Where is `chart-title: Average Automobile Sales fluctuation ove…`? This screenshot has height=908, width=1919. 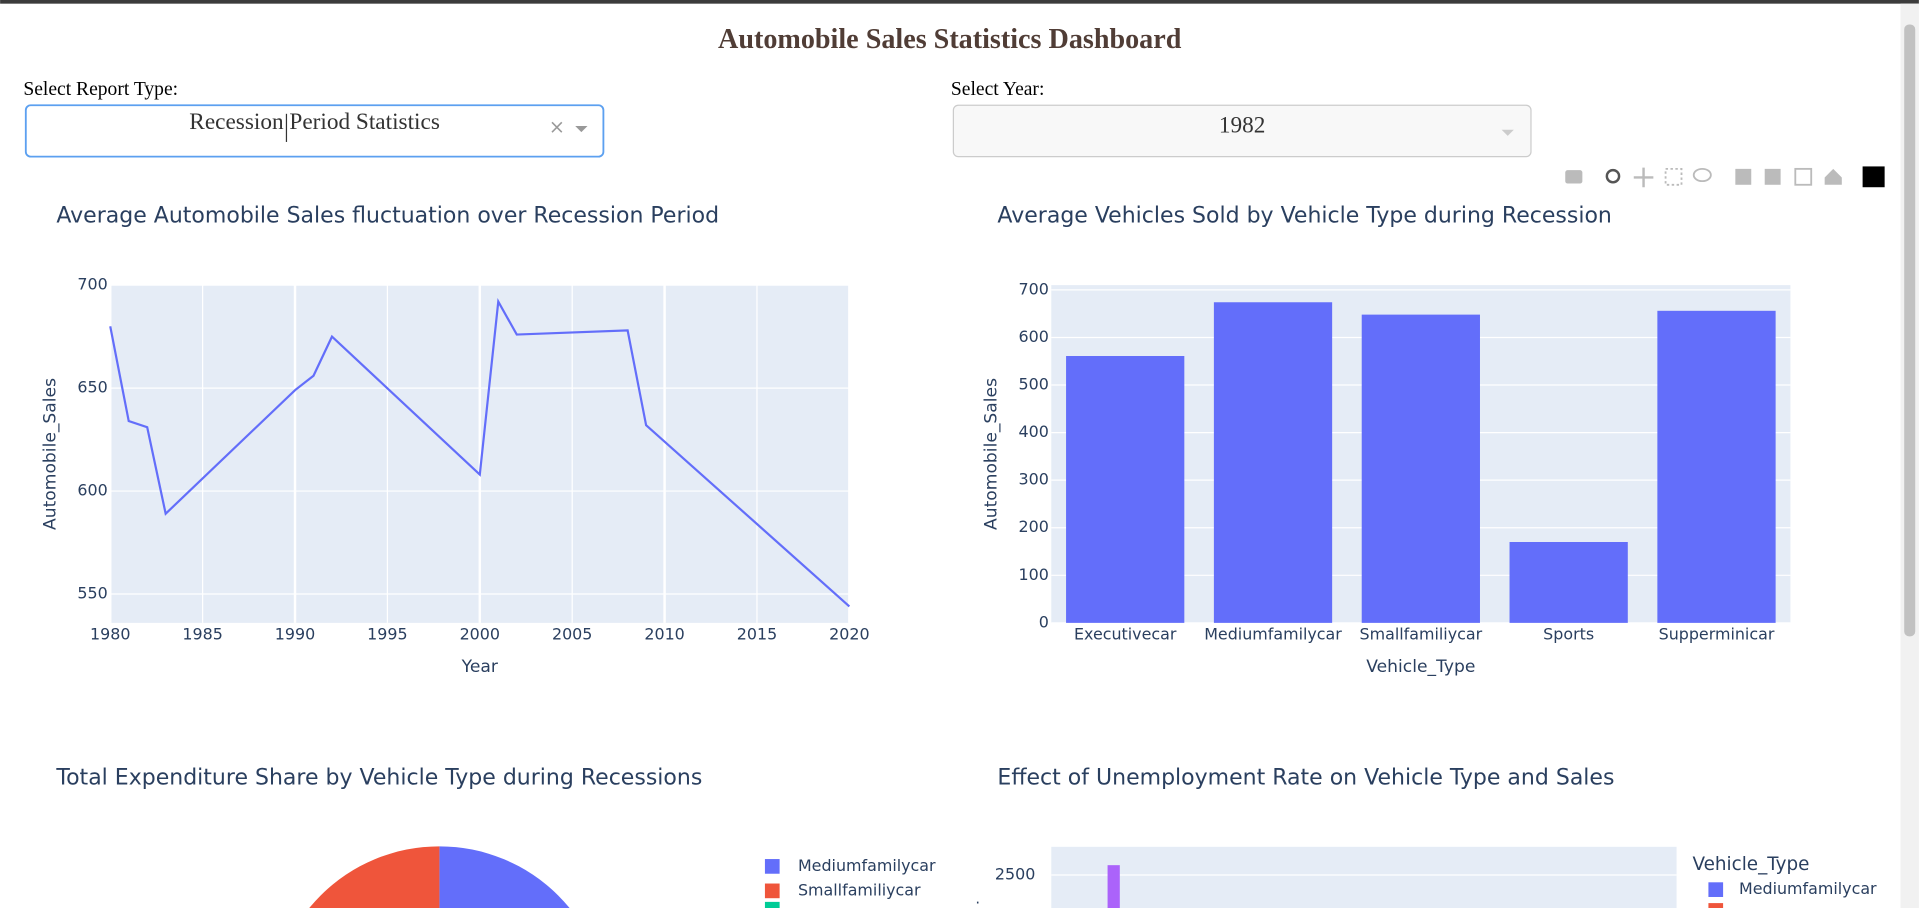 chart-title: Average Automobile Sales fluctuation ove… is located at coordinates (387, 216).